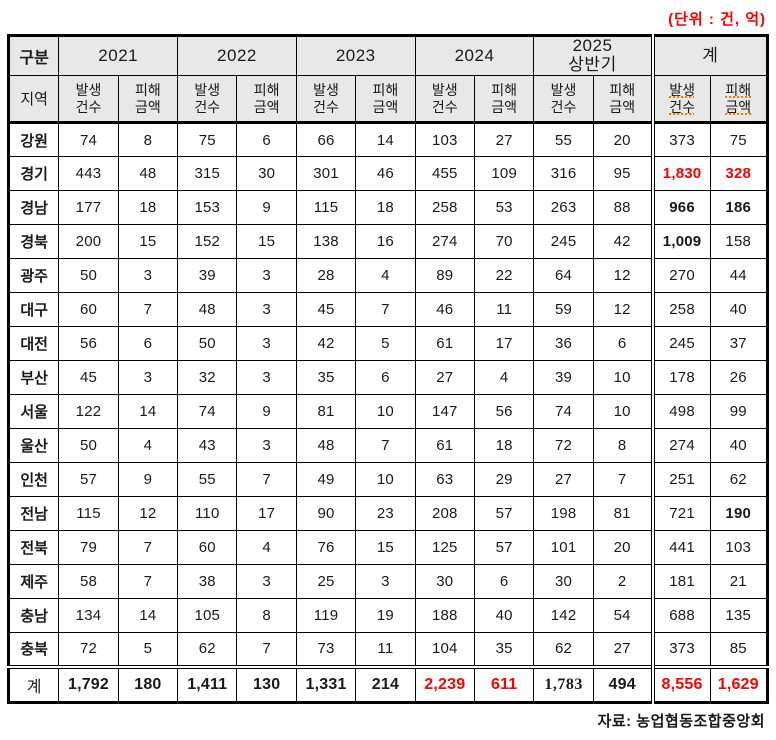 Image resolution: width=776 pixels, height=740 pixels. I want to click on header-row-years: 구분 2021 2022 2023 2024 2025 상반기 계, so click(387, 55).